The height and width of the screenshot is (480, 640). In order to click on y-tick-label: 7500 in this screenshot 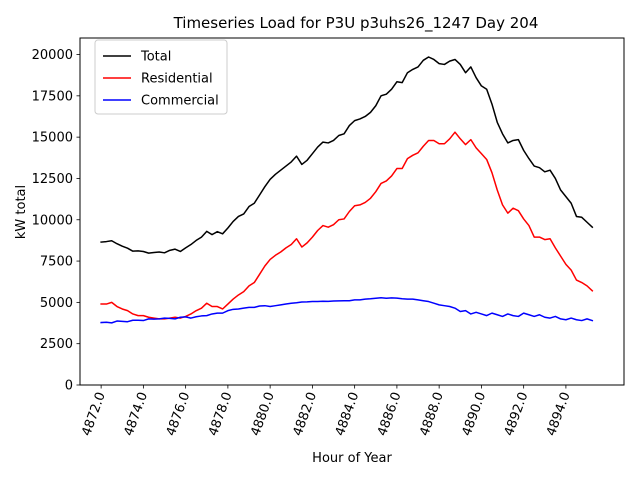, I will do `click(56, 262)`.